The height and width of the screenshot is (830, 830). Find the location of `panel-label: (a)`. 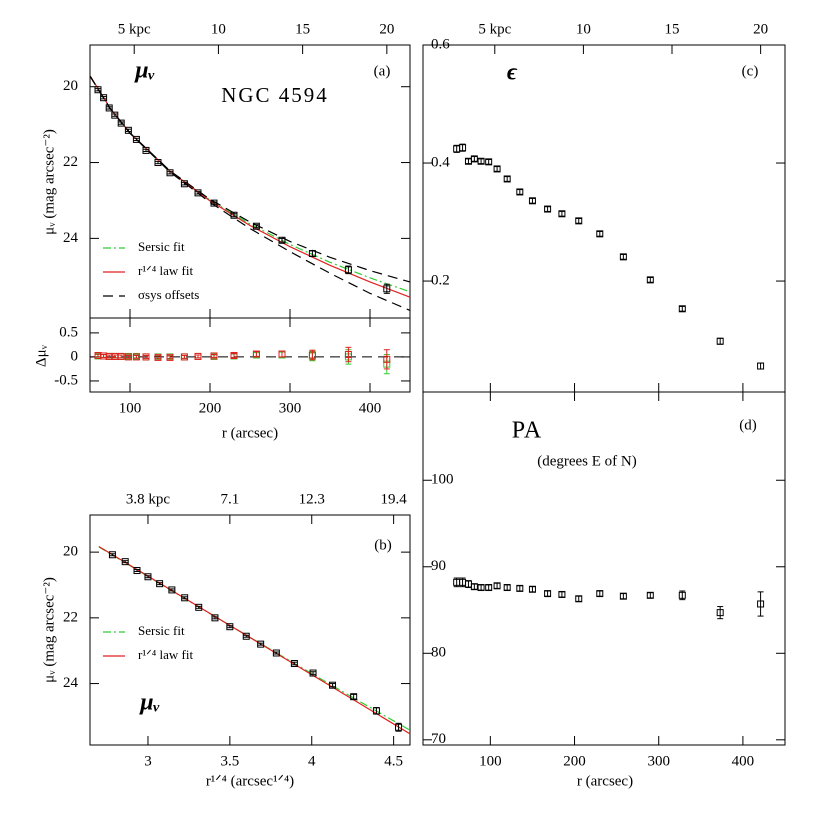

panel-label: (a) is located at coordinates (382, 71).